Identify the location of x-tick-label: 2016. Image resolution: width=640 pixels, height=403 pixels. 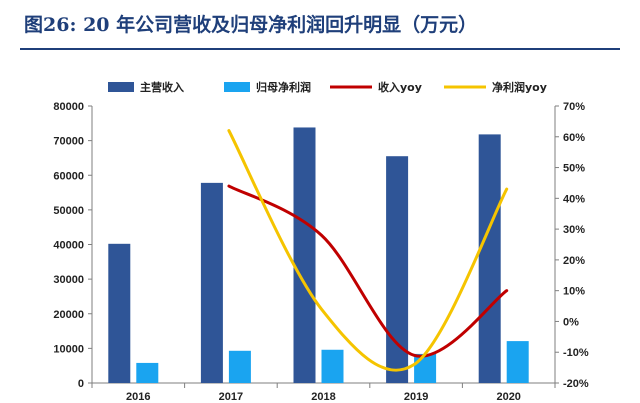
(138, 397).